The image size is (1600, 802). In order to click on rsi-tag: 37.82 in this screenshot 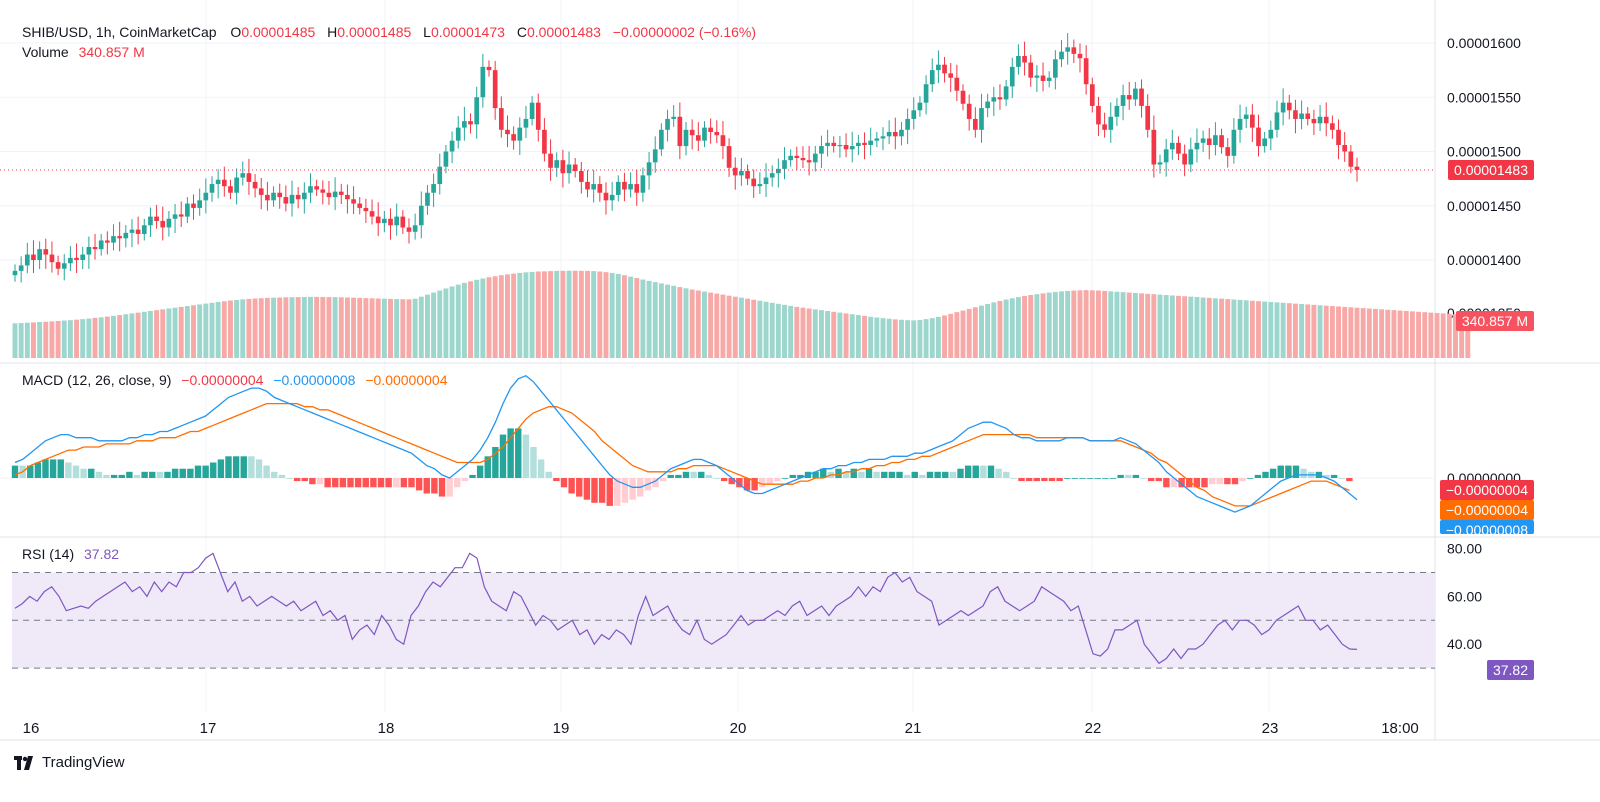, I will do `click(1510, 670)`.